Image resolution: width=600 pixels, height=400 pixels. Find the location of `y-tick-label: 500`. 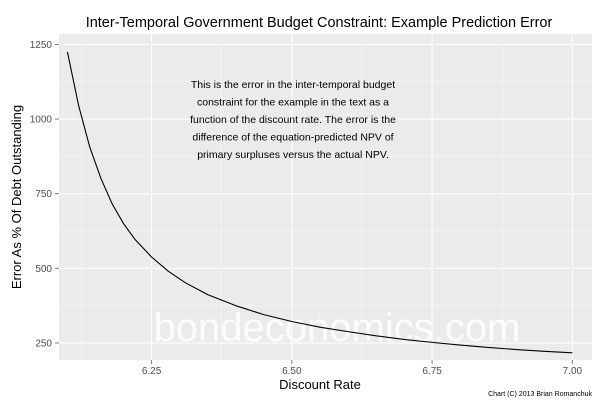

y-tick-label: 500 is located at coordinates (43, 269).